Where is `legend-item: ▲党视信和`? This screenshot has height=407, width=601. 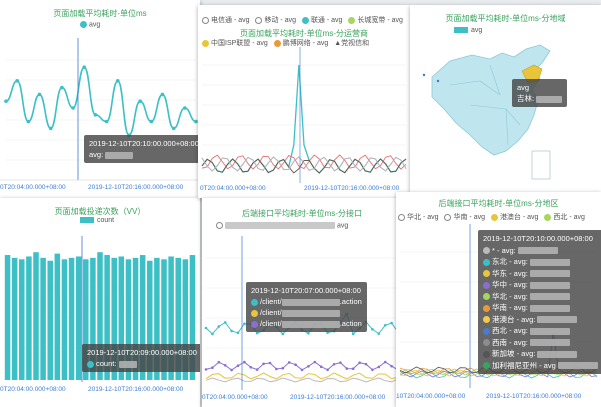 legend-item: ▲党视信和 is located at coordinates (351, 43).